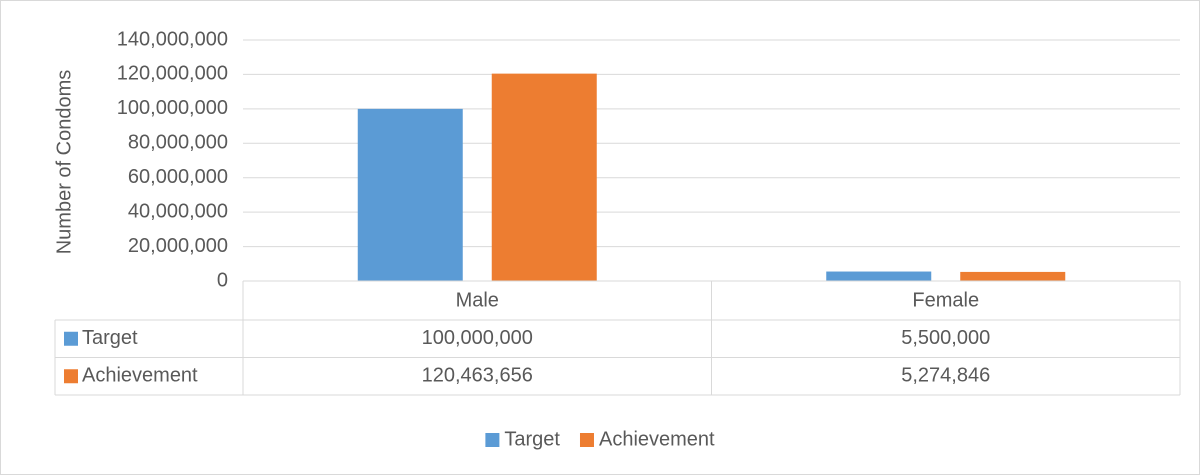  What do you see at coordinates (945, 376) in the screenshot?
I see `table-value: 5,274,846` at bounding box center [945, 376].